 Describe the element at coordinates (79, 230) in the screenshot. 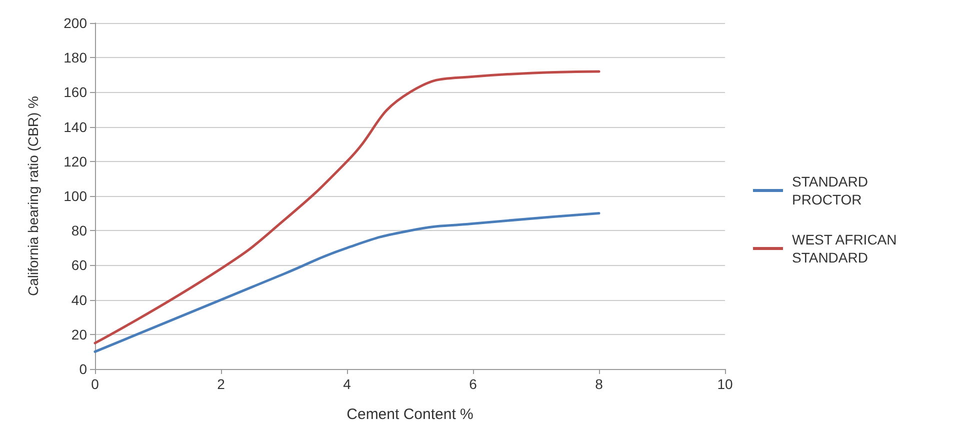

I see `y-tick-label: 80` at that location.